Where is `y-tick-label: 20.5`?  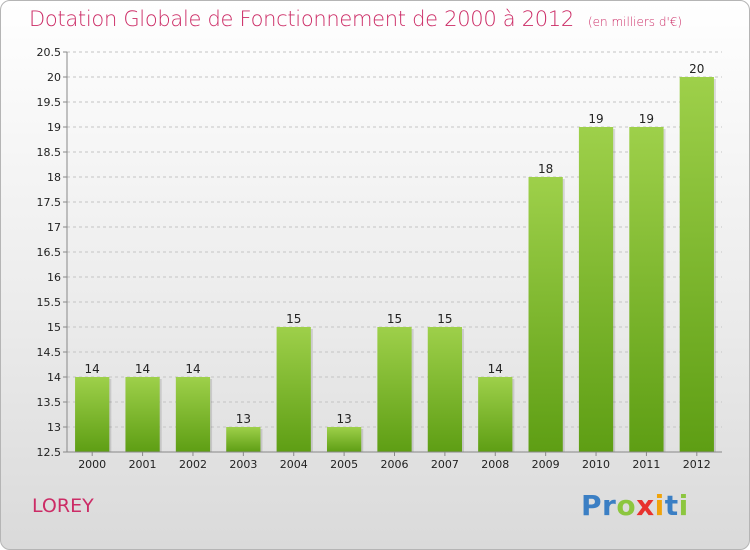 y-tick-label: 20.5 is located at coordinates (49, 52).